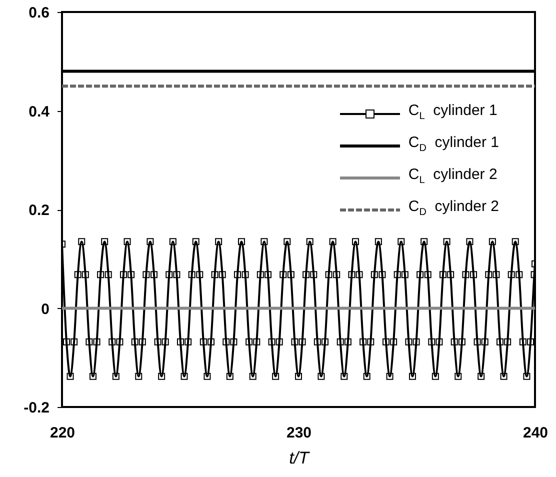 The height and width of the screenshot is (477, 556). Describe the element at coordinates (300, 458) in the screenshot. I see `x-axis-title: t/T` at that location.